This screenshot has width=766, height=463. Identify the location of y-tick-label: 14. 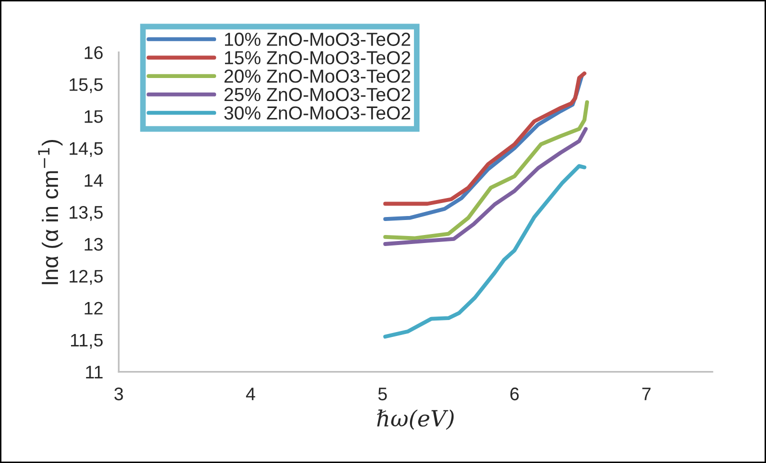
(93, 180).